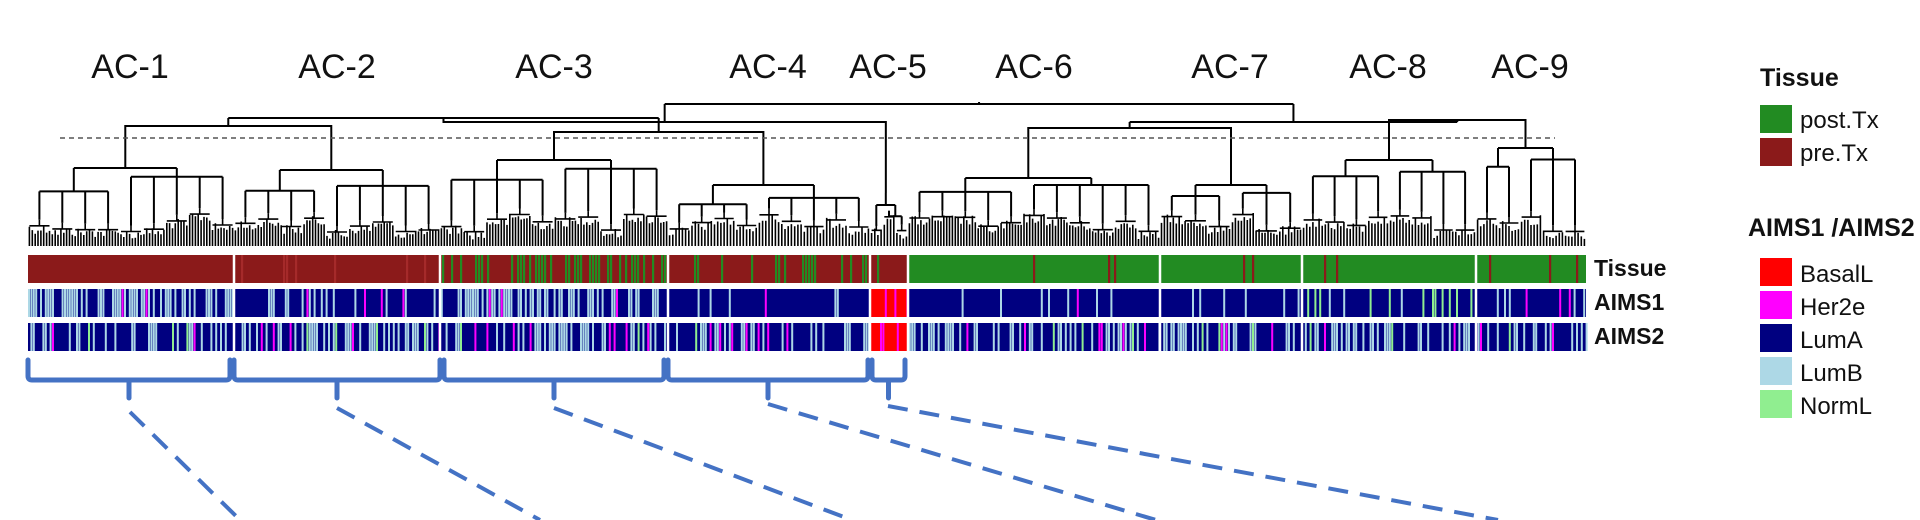 The width and height of the screenshot is (1920, 520). Describe the element at coordinates (808, 337) in the screenshot. I see `aims2-strip` at that location.